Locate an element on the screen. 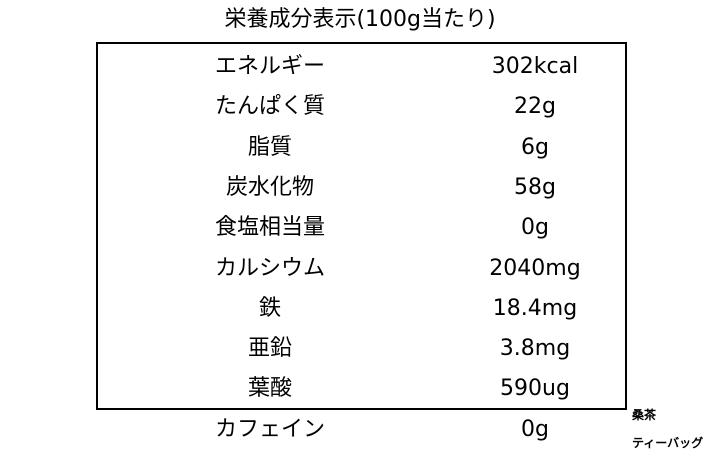  nutrient-value: 22g is located at coordinates (535, 107).